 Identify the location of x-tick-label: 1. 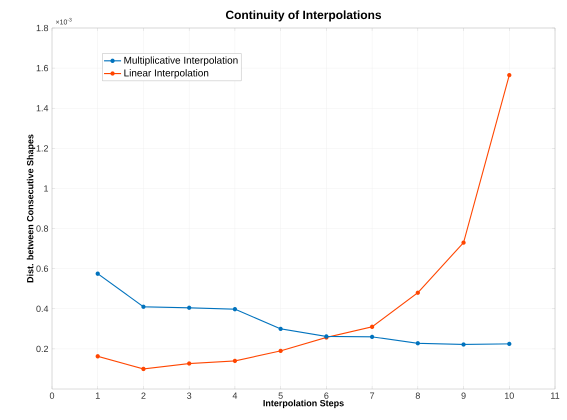
(98, 395).